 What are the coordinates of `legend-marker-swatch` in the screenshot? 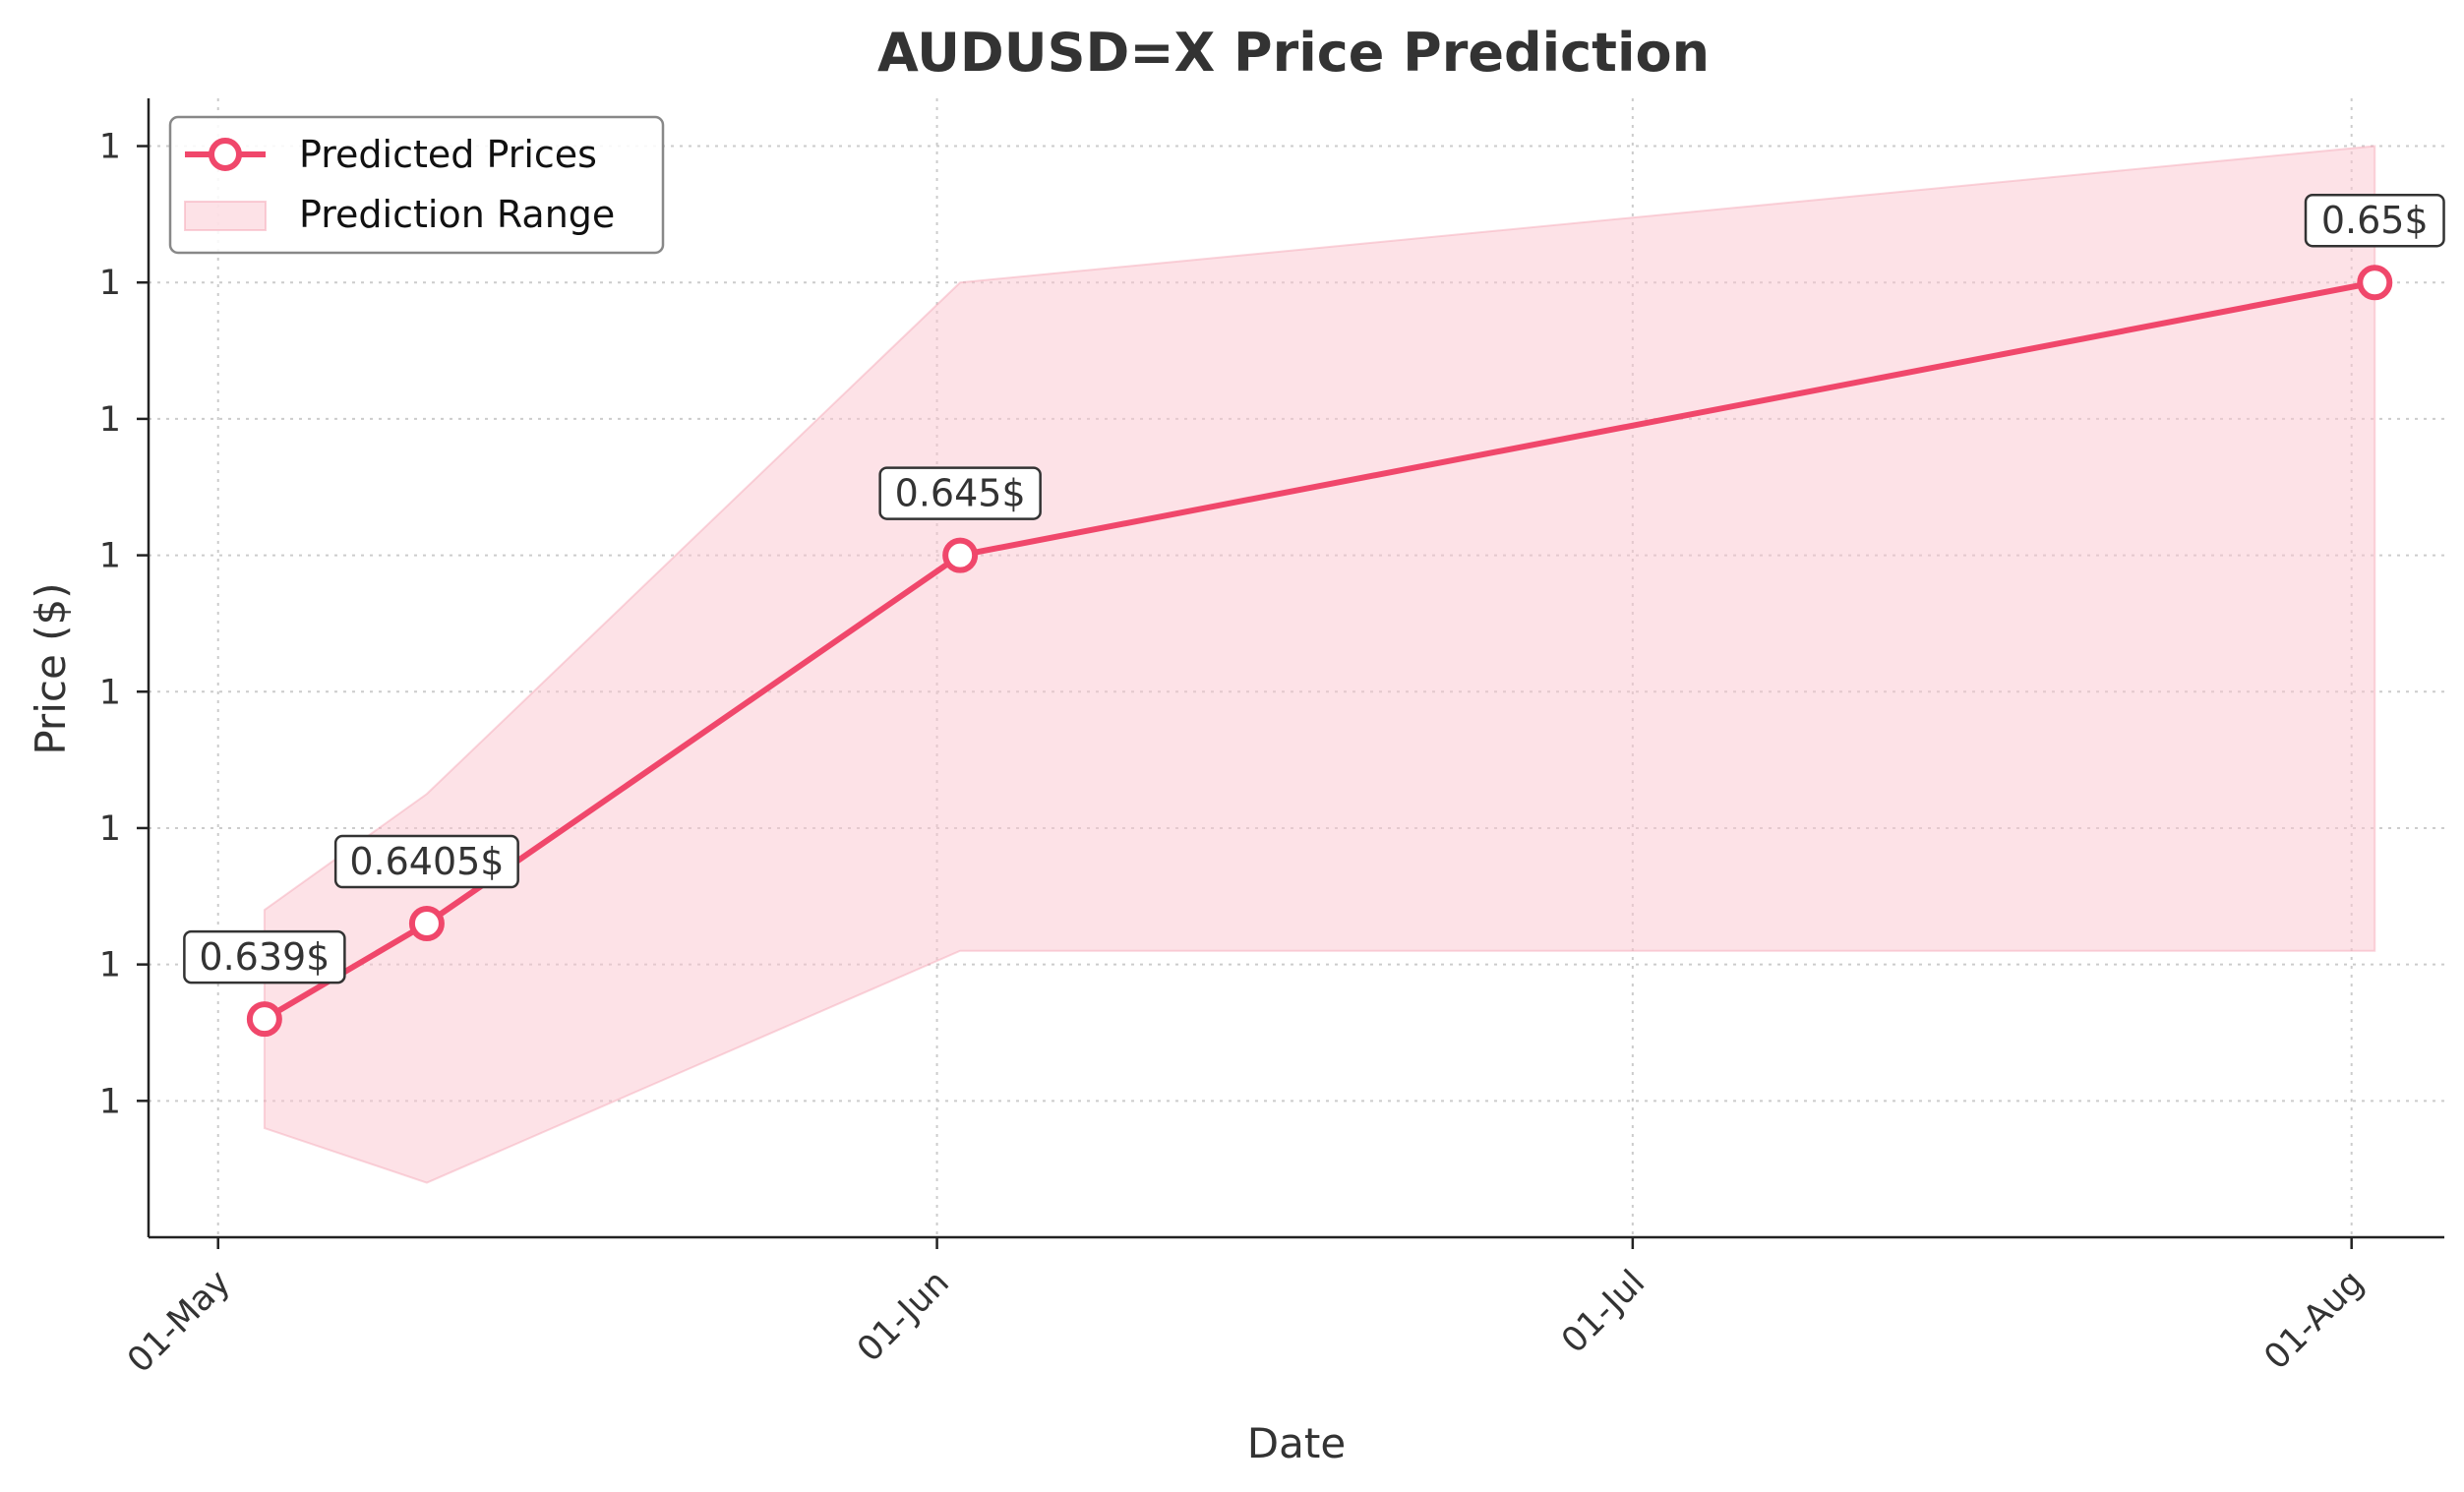 It's located at (226, 154).